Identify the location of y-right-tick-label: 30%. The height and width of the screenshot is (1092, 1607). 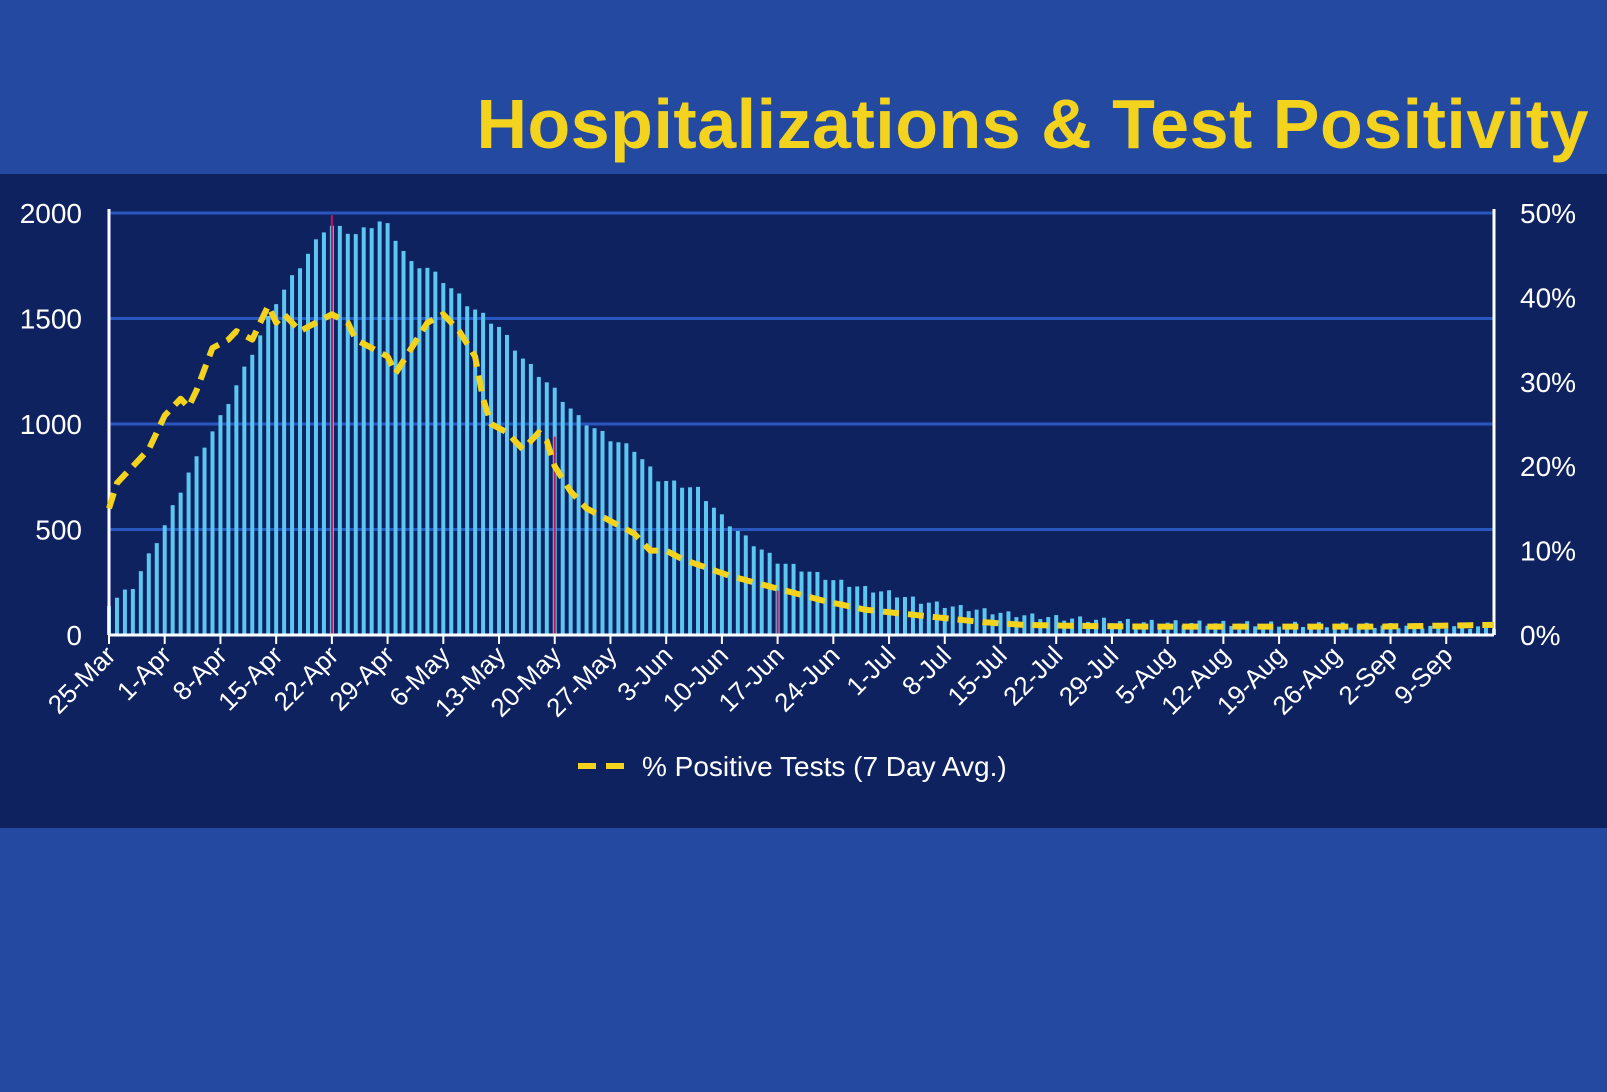
(1548, 382).